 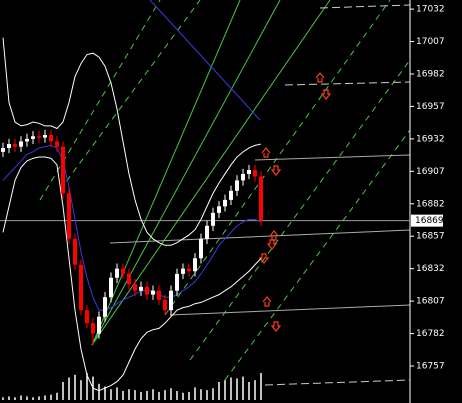 What do you see at coordinates (430, 334) in the screenshot?
I see `y-tick-label: 16782` at bounding box center [430, 334].